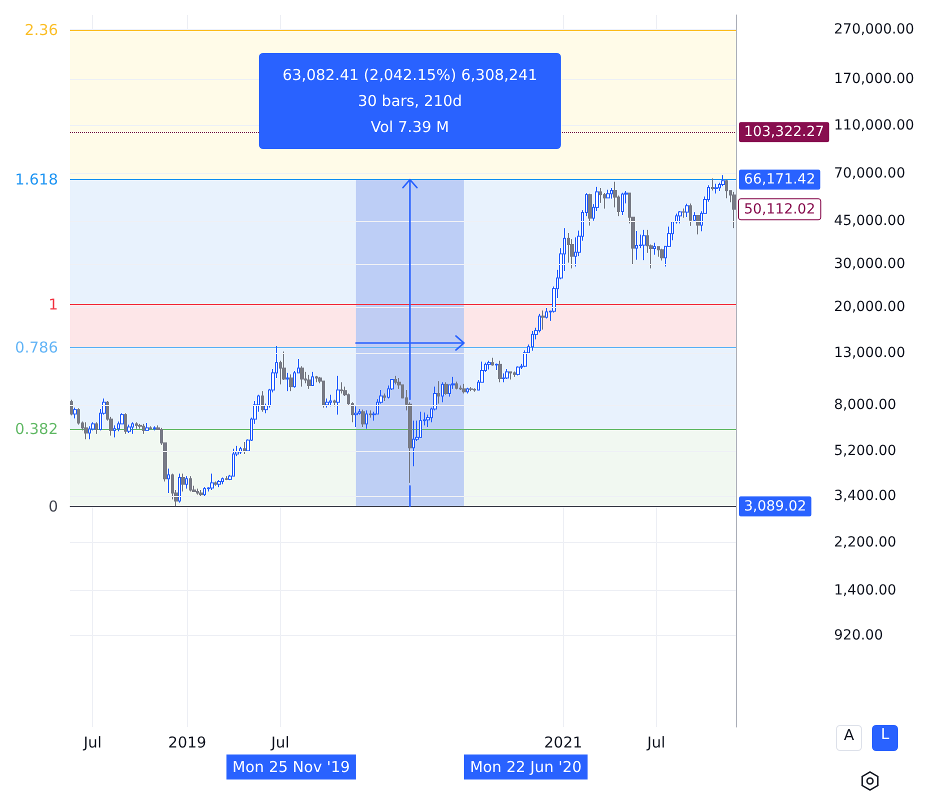 This screenshot has width=928, height=801. I want to click on annotation: 30 bars, 210d, so click(410, 101).